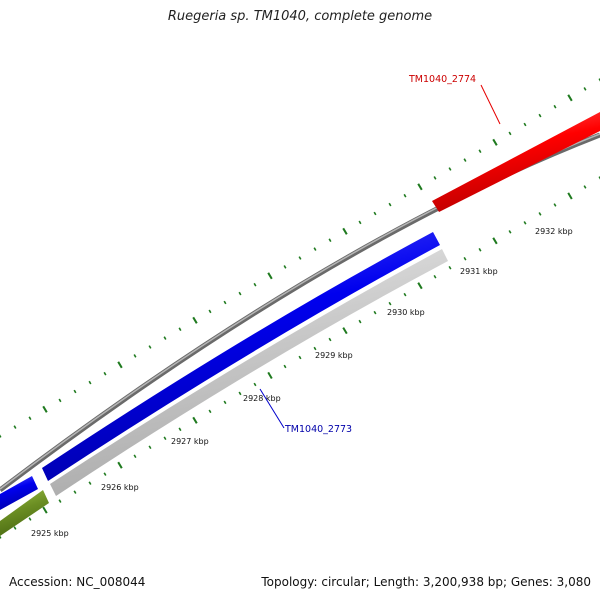 The height and width of the screenshot is (600, 600). Describe the element at coordinates (120, 487) in the screenshot. I see `scale-label-2926: 2926 kbp` at that location.